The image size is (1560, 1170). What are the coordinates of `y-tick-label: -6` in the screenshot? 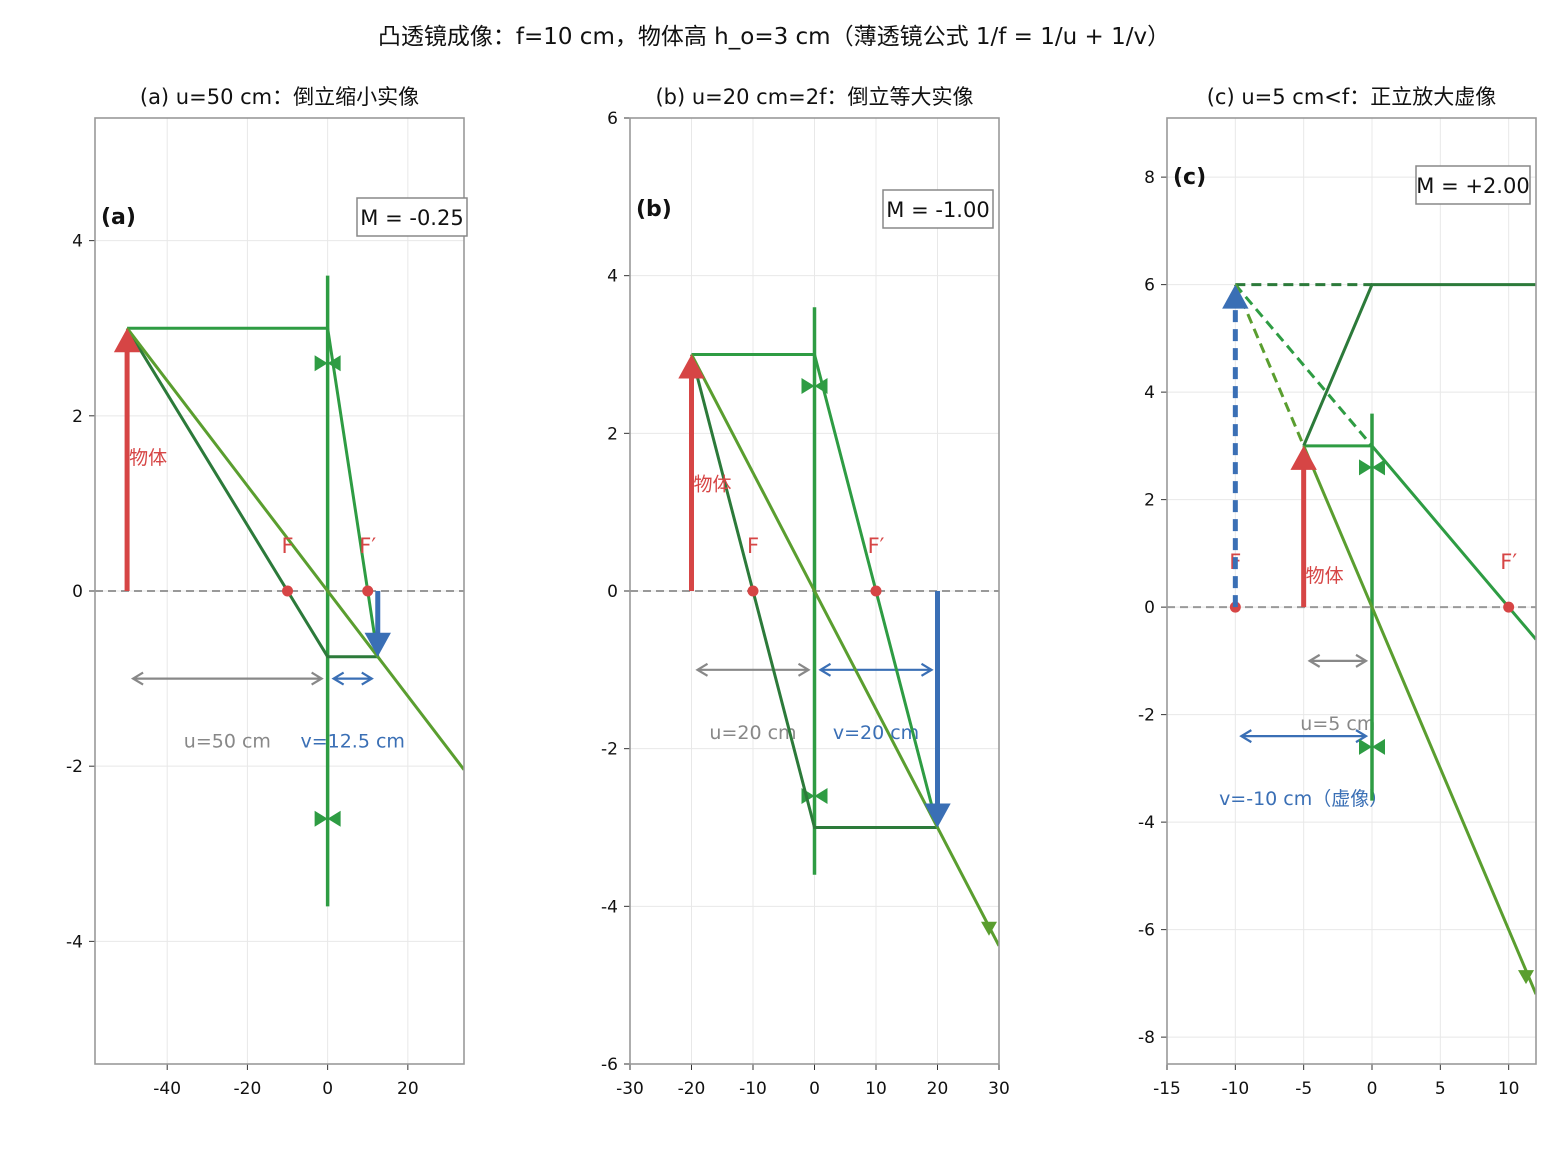 It's located at (609, 1065).